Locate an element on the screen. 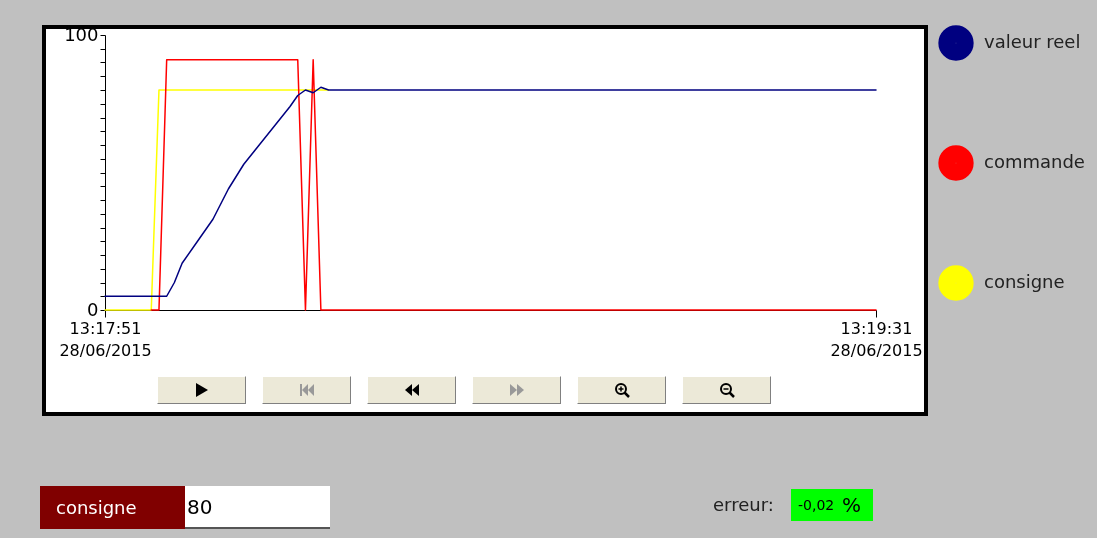  text: 80 is located at coordinates (257, 507).